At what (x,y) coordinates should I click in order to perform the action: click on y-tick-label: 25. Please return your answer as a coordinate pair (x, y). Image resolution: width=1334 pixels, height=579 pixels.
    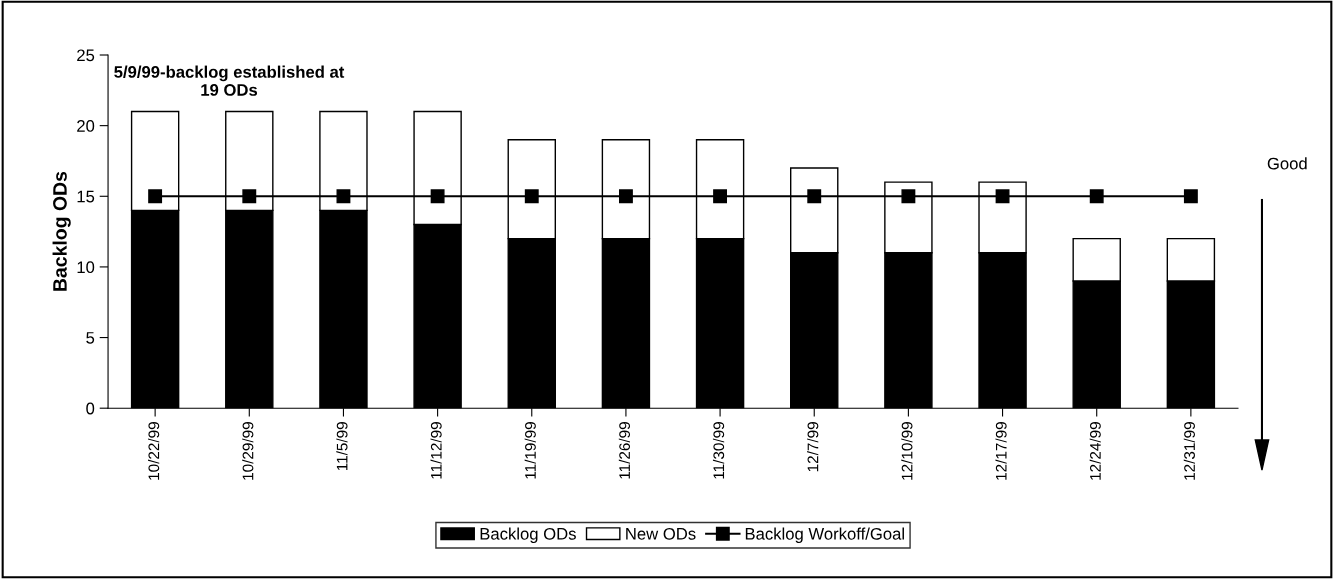
    Looking at the image, I should click on (86, 55).